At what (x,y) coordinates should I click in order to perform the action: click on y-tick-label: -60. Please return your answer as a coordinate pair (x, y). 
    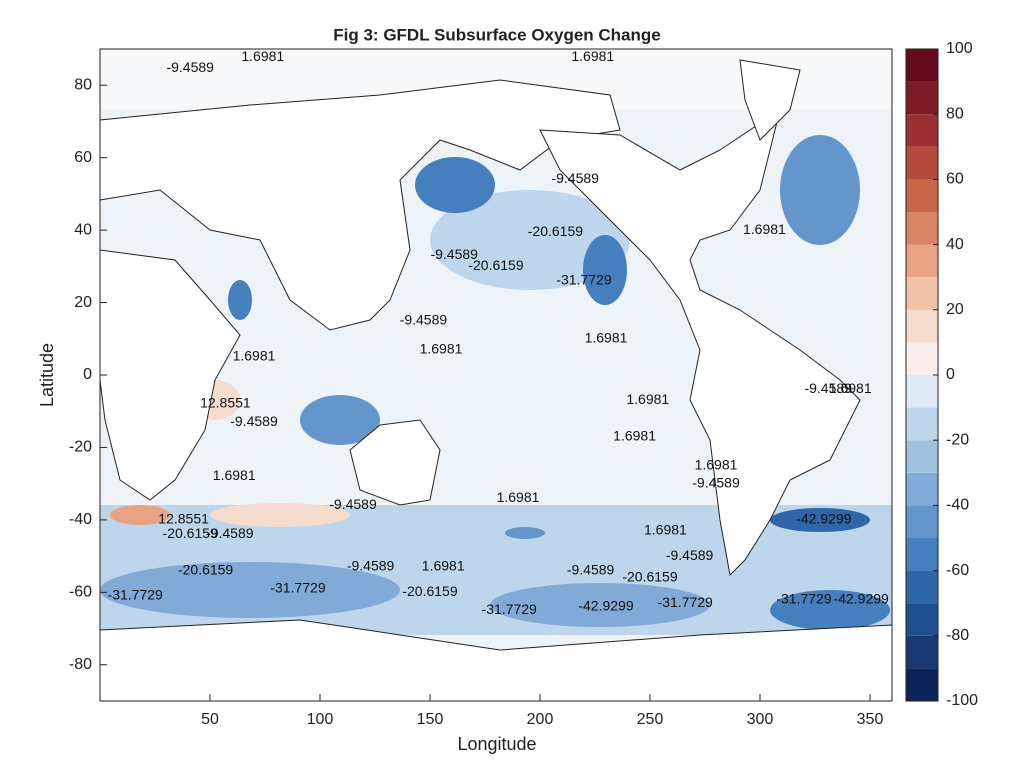
    Looking at the image, I should click on (80, 592).